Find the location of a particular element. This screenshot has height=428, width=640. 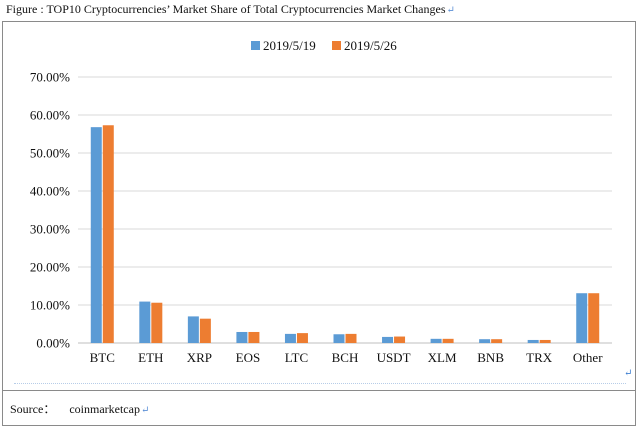

source-divider is located at coordinates (319, 390).